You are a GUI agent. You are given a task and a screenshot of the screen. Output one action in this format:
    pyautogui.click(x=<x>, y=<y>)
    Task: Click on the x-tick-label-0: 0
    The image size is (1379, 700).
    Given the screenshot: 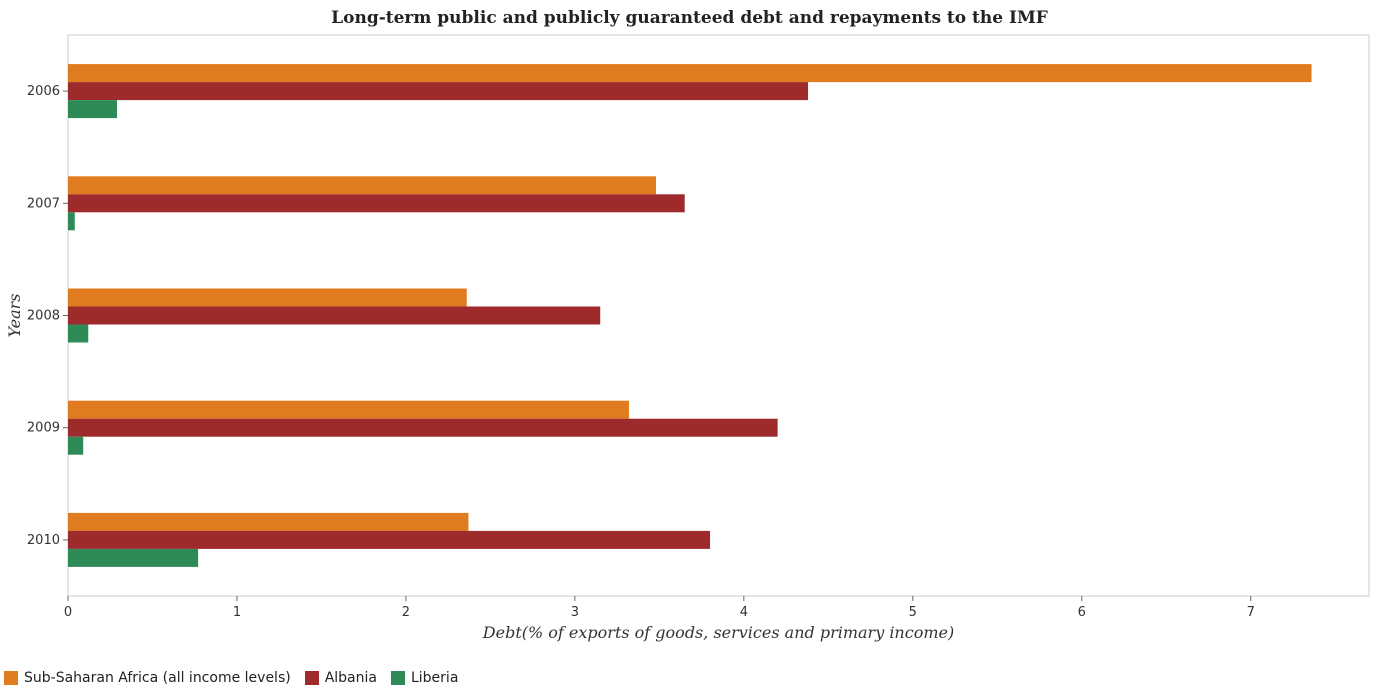 What is the action you would take?
    pyautogui.click(x=68, y=612)
    